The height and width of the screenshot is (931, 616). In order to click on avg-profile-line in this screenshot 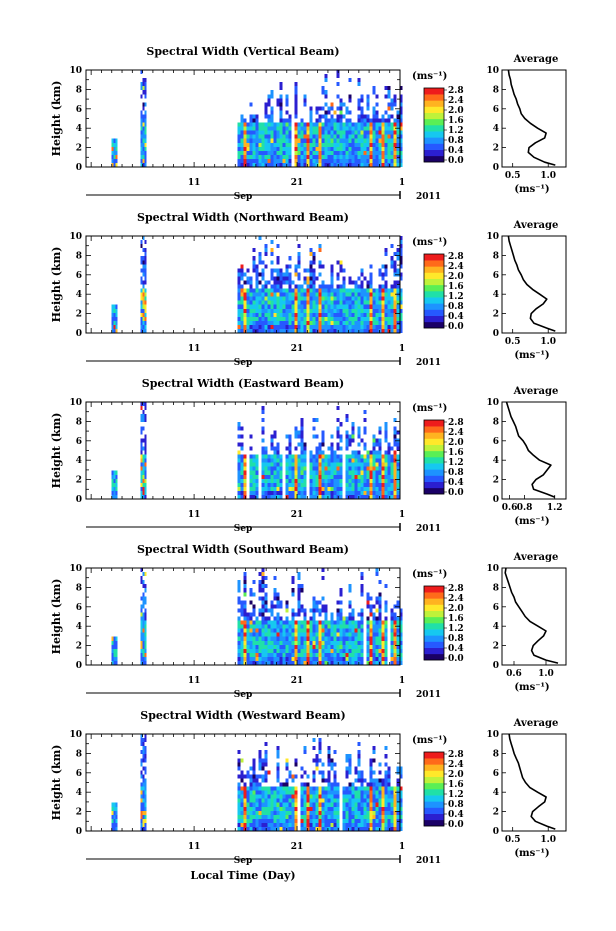, I will do `click(531, 283)`.